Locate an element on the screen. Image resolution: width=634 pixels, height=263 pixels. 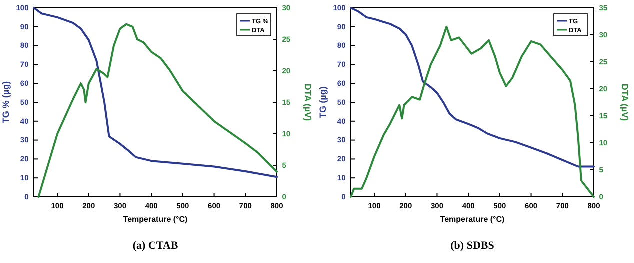
text: (b) SDBS is located at coordinates (472, 246).